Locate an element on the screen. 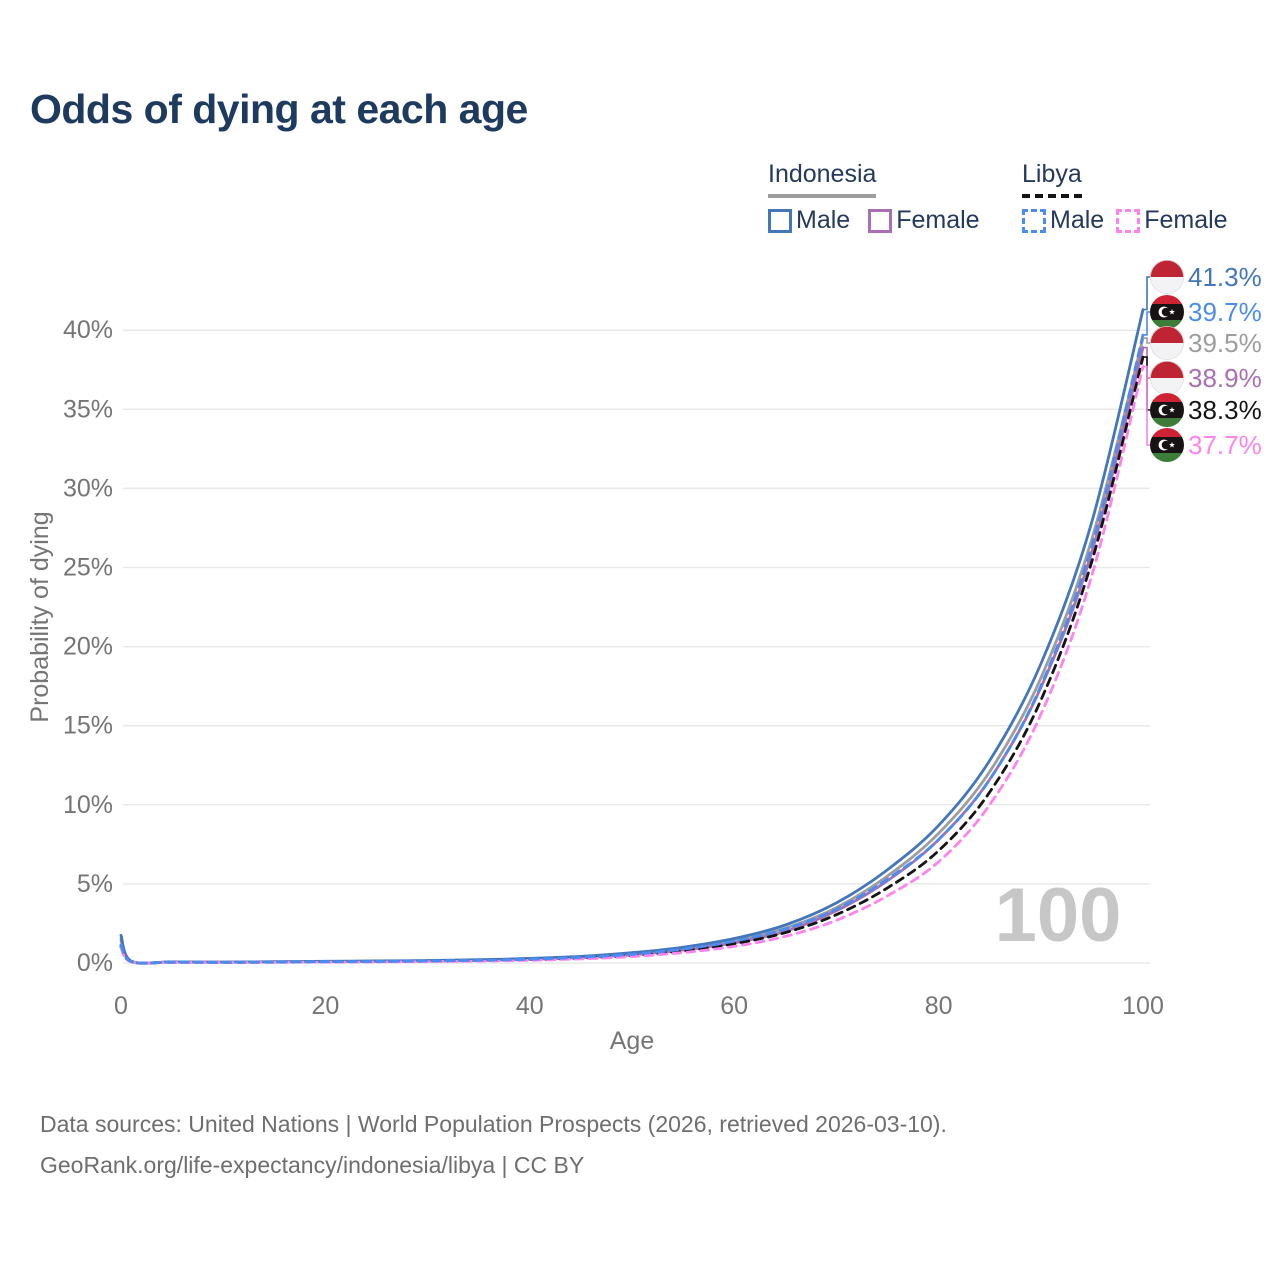 The image size is (1280, 1280). legend-country-indonesia: Indonesia is located at coordinates (822, 179).